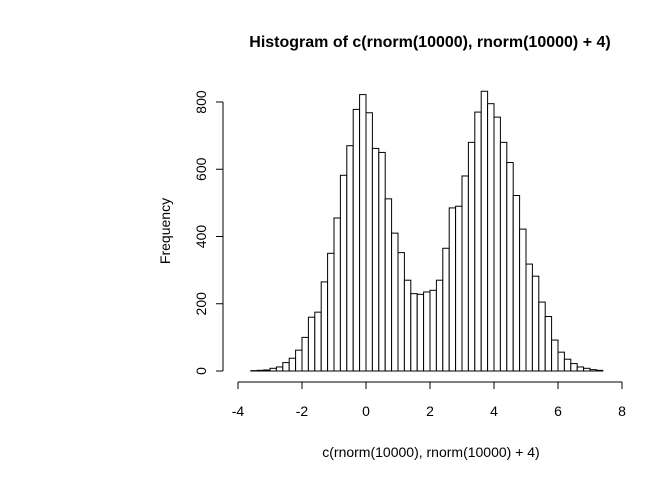  What do you see at coordinates (165, 231) in the screenshot?
I see `y-axis-label: Frequency` at bounding box center [165, 231].